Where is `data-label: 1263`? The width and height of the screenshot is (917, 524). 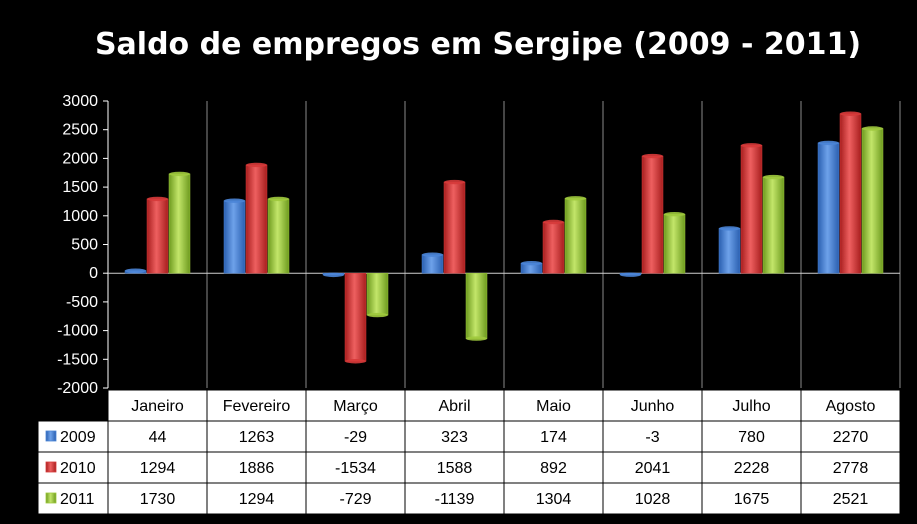
data-label: 1263 is located at coordinates (257, 437).